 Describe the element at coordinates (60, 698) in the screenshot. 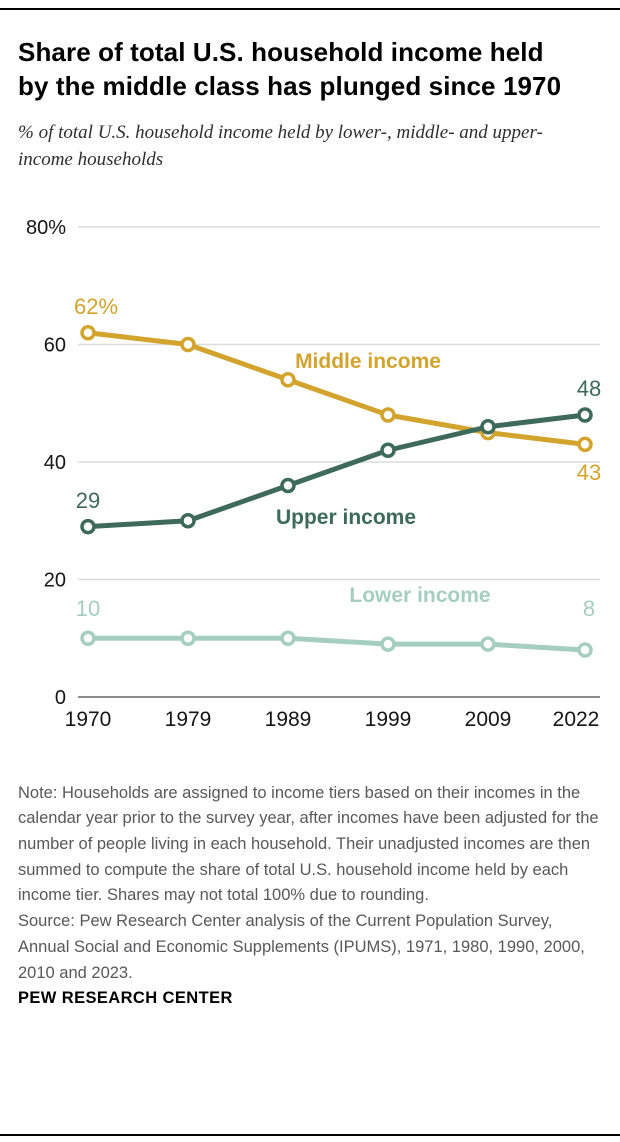

I see `y-axis-tick-label: 0` at that location.